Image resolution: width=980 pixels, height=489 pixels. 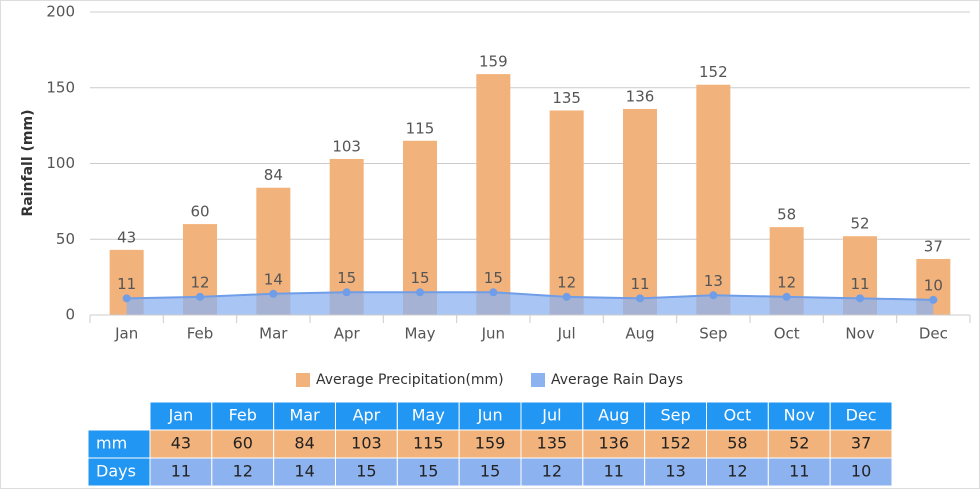 What do you see at coordinates (28, 163) in the screenshot?
I see `y-axis-label: Rainfall (mm)` at bounding box center [28, 163].